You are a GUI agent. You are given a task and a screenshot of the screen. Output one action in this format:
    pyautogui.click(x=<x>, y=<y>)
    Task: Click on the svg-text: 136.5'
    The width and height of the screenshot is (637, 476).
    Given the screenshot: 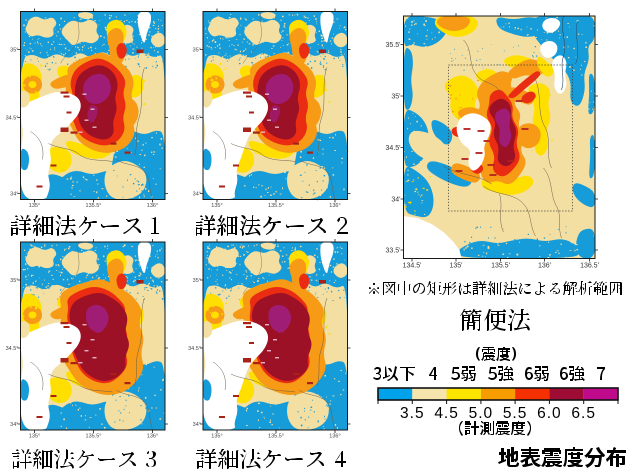 What is the action you would take?
    pyautogui.click(x=589, y=266)
    